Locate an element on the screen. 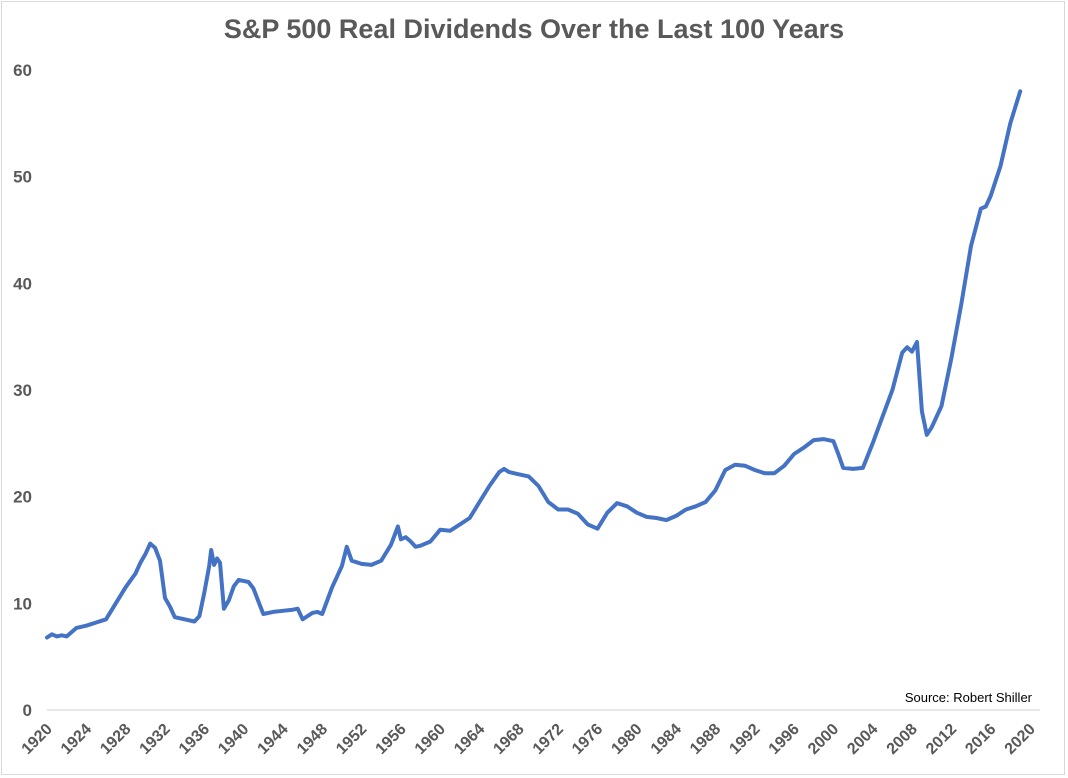 The height and width of the screenshot is (778, 1068). y-tick-label: 20 is located at coordinates (22, 497).